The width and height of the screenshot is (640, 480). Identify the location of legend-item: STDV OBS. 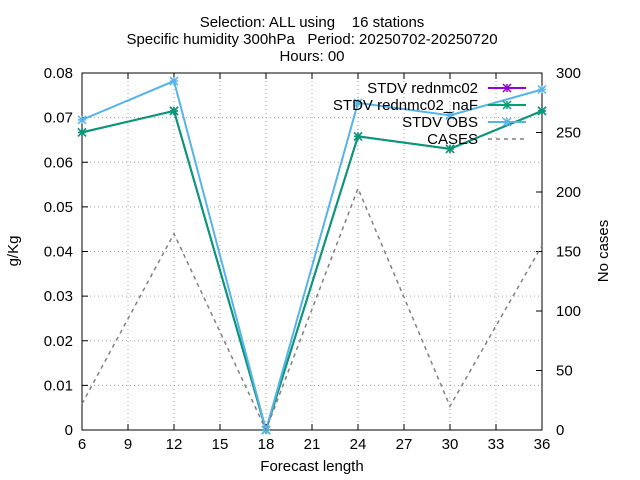
(464, 122).